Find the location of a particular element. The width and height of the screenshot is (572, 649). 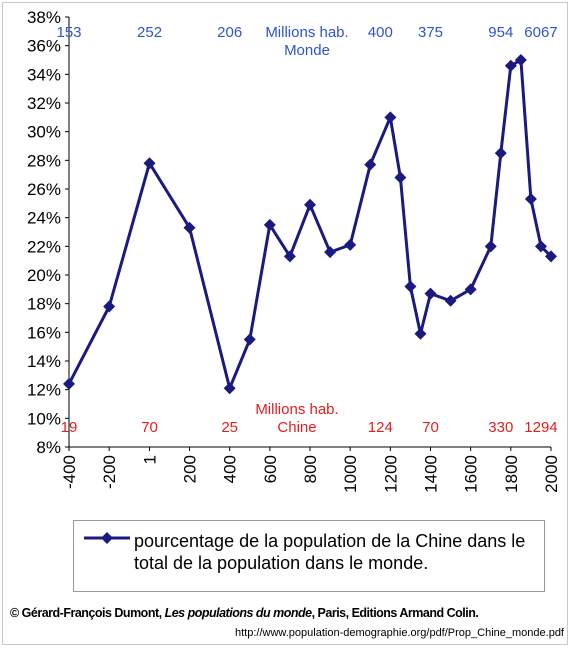

x-tick-label: 2000 is located at coordinates (551, 474).